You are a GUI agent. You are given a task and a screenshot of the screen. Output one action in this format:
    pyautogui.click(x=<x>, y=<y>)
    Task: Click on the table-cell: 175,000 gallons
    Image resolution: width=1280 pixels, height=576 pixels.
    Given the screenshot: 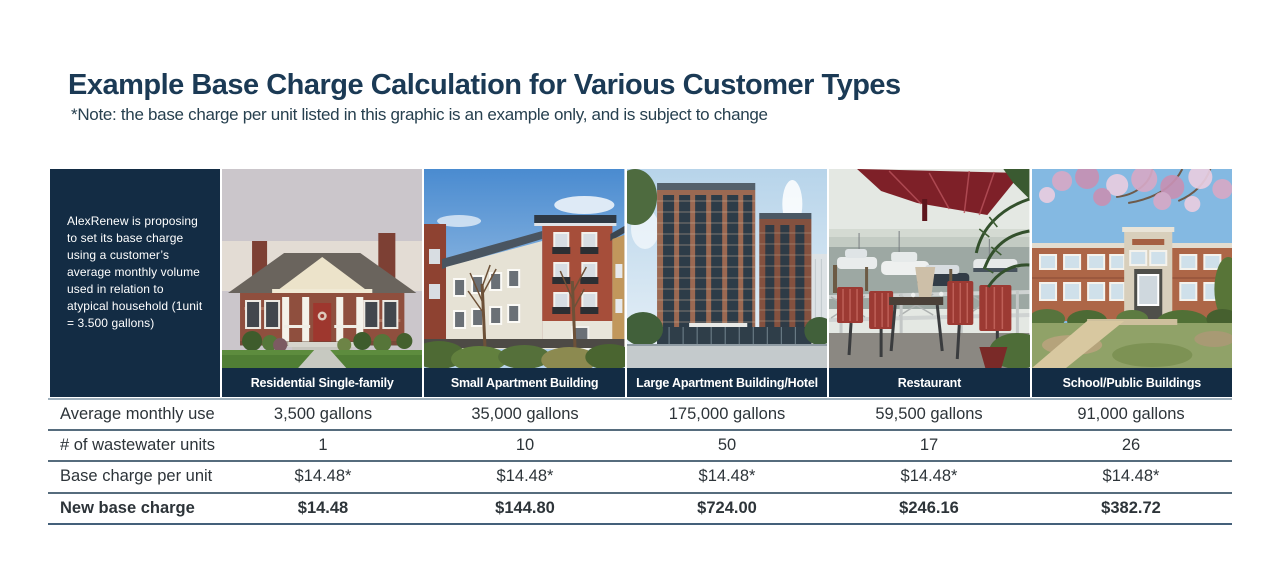 What is the action you would take?
    pyautogui.click(x=727, y=414)
    